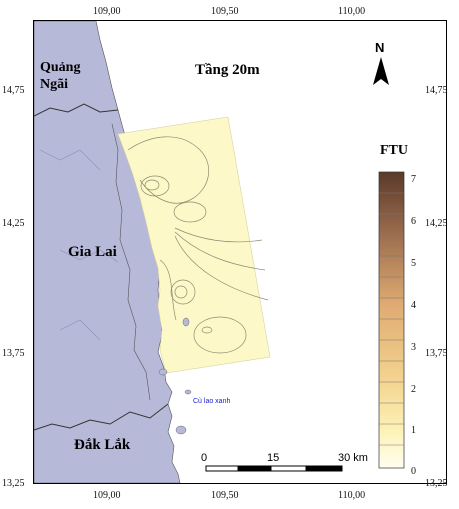 The height and width of the screenshot is (509, 459). I want to click on right-tick-13-25: 13,25, so click(436, 483).